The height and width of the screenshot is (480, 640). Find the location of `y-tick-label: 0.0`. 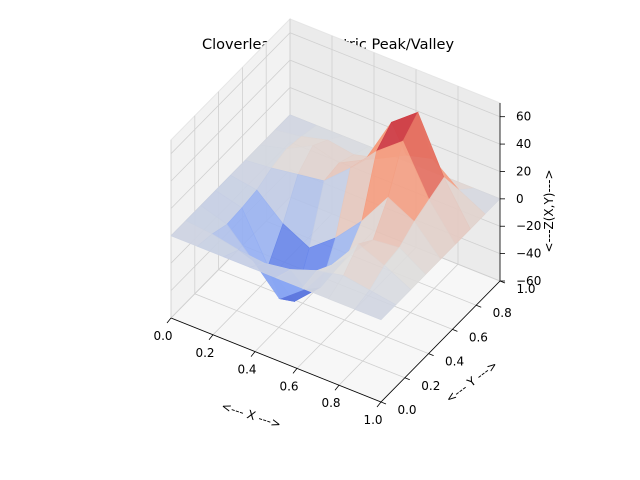

y-tick-label: 0.0 is located at coordinates (406, 410).